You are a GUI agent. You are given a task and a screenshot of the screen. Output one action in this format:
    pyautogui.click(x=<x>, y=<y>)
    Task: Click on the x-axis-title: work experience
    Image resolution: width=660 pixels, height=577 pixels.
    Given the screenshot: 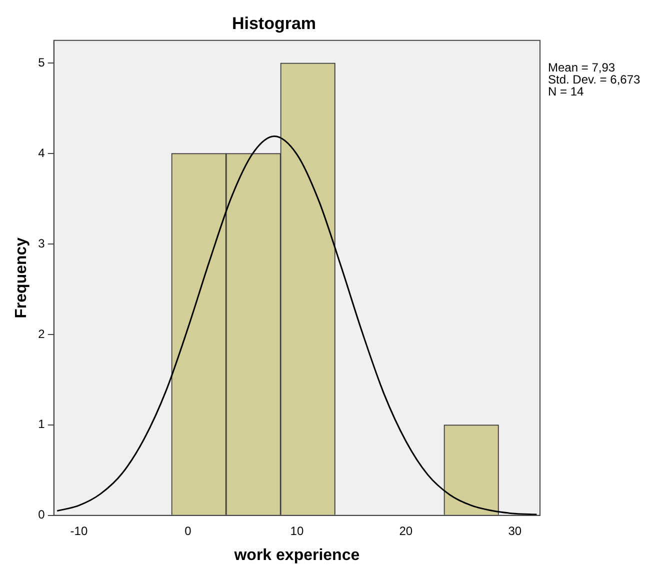 What is the action you would take?
    pyautogui.click(x=296, y=555)
    